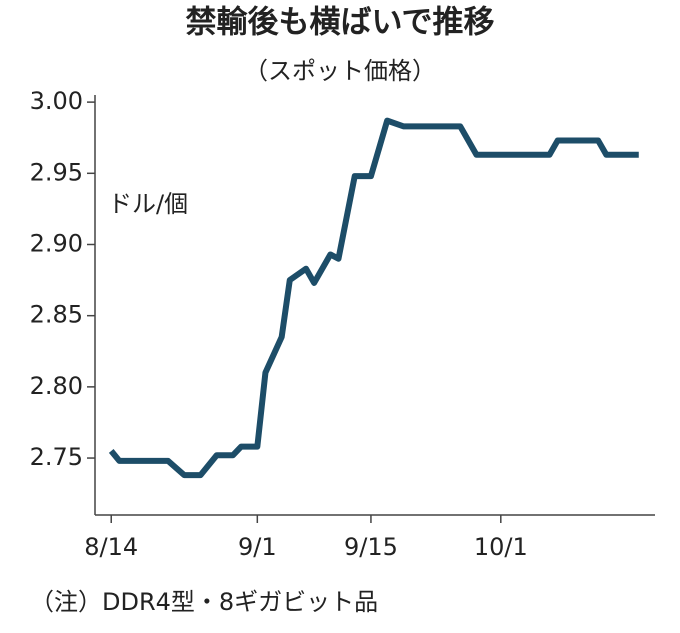 The image size is (680, 633). I want to click on note: （注）DDR4型・8ギガビット品, so click(204, 602).